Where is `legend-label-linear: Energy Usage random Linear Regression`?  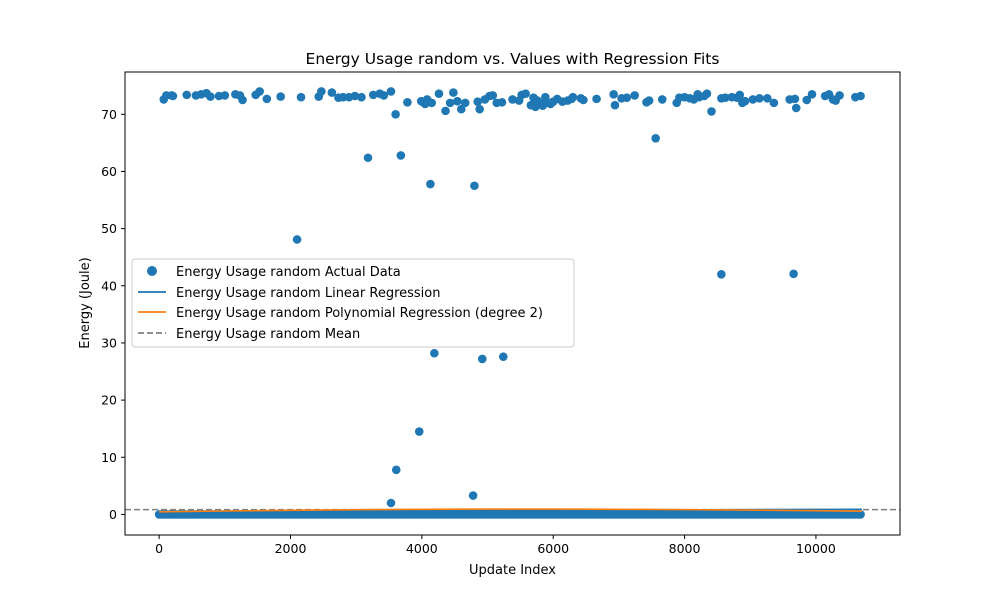 legend-label-linear: Energy Usage random Linear Regression is located at coordinates (308, 293).